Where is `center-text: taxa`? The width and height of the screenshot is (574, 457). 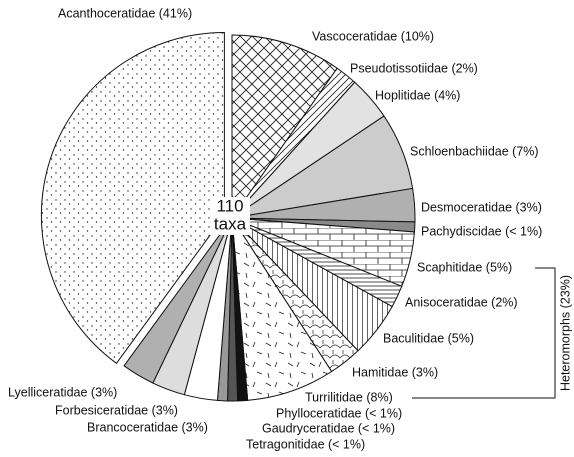
center-text: taxa is located at coordinates (230, 223).